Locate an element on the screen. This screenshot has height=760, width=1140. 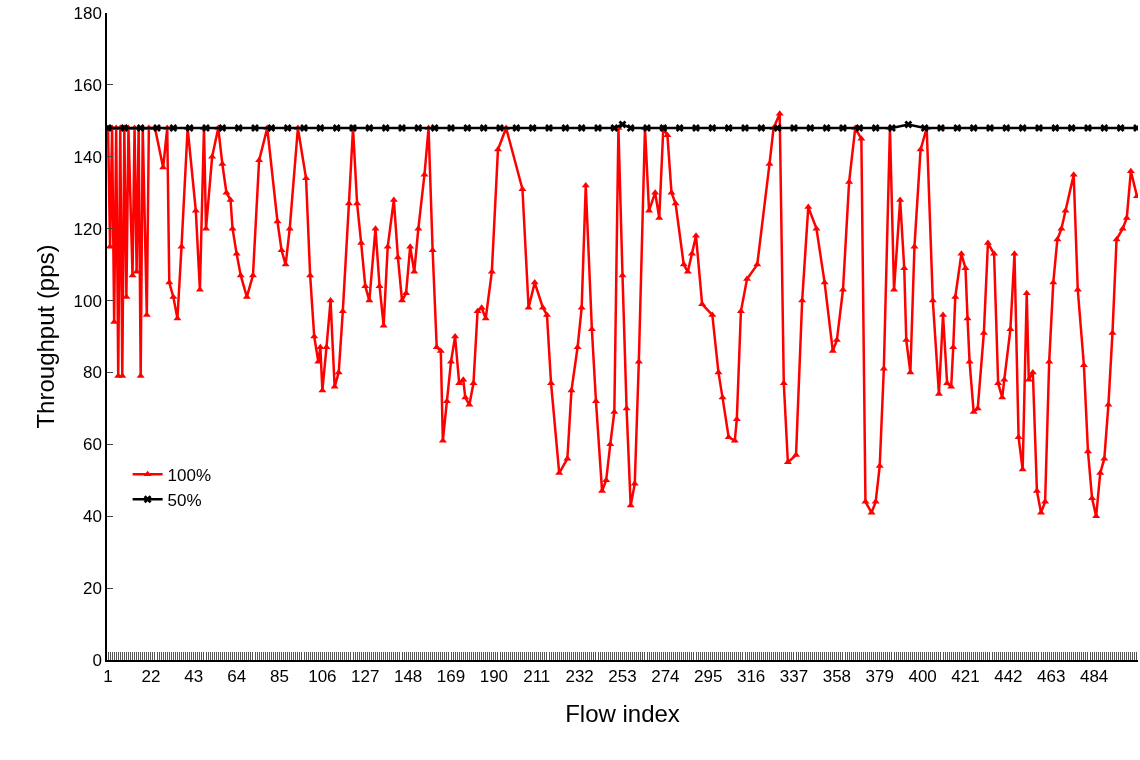
x-tick-label: 85 is located at coordinates (279, 677).